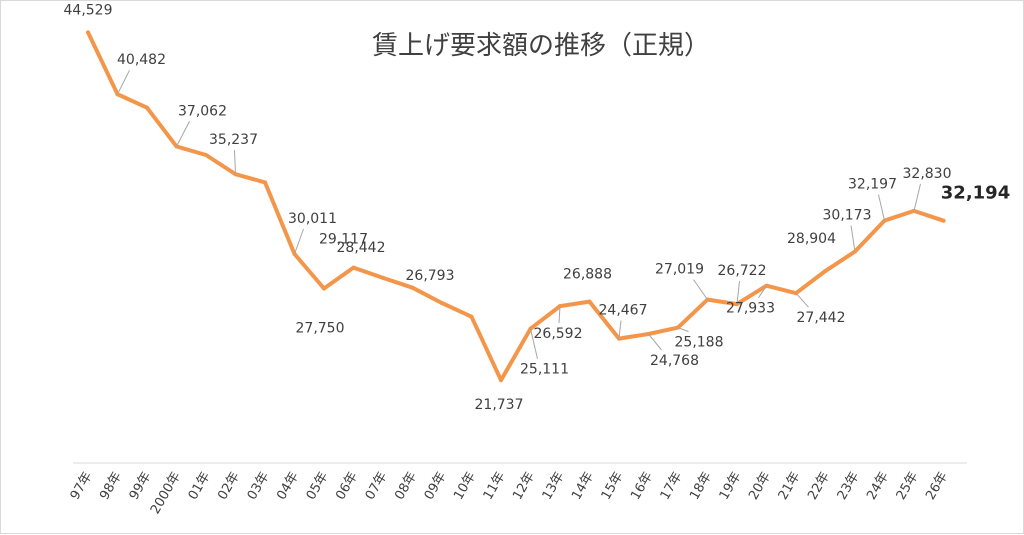 The width and height of the screenshot is (1024, 535). I want to click on data-label: 27,933, so click(750, 309).